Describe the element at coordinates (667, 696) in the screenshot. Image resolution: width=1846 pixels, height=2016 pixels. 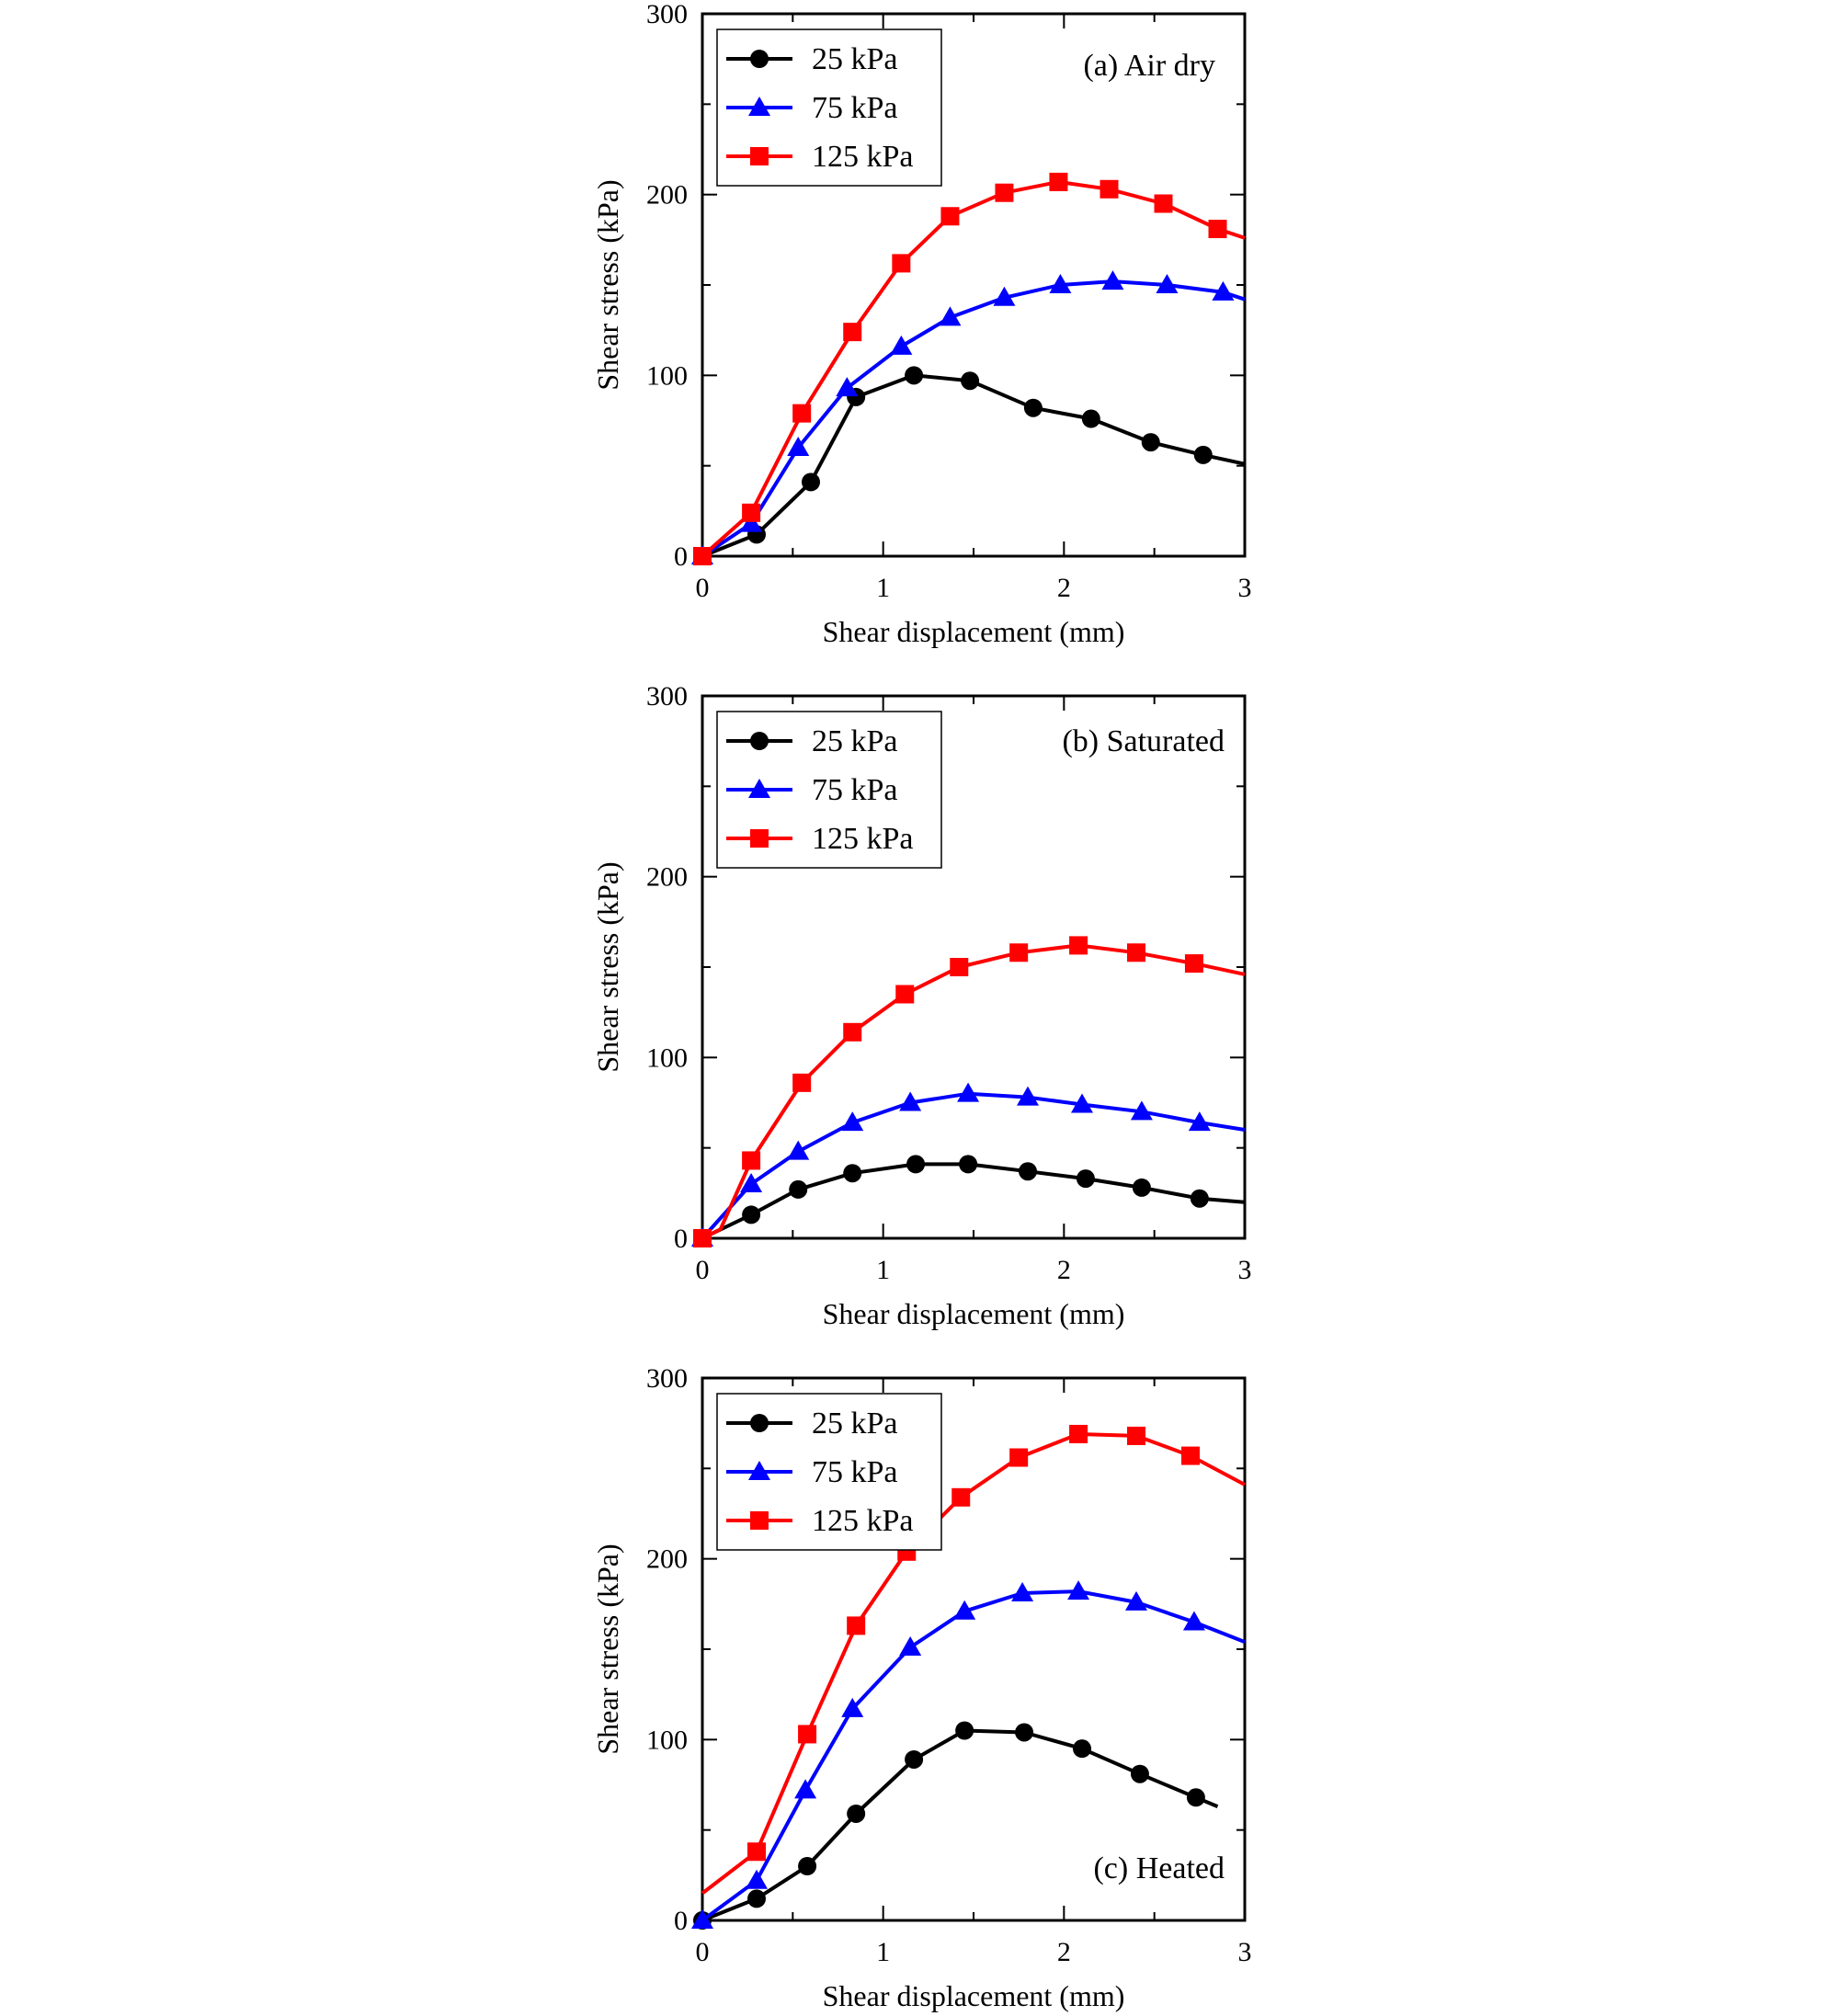
I see `y-tick-label: 300` at that location.